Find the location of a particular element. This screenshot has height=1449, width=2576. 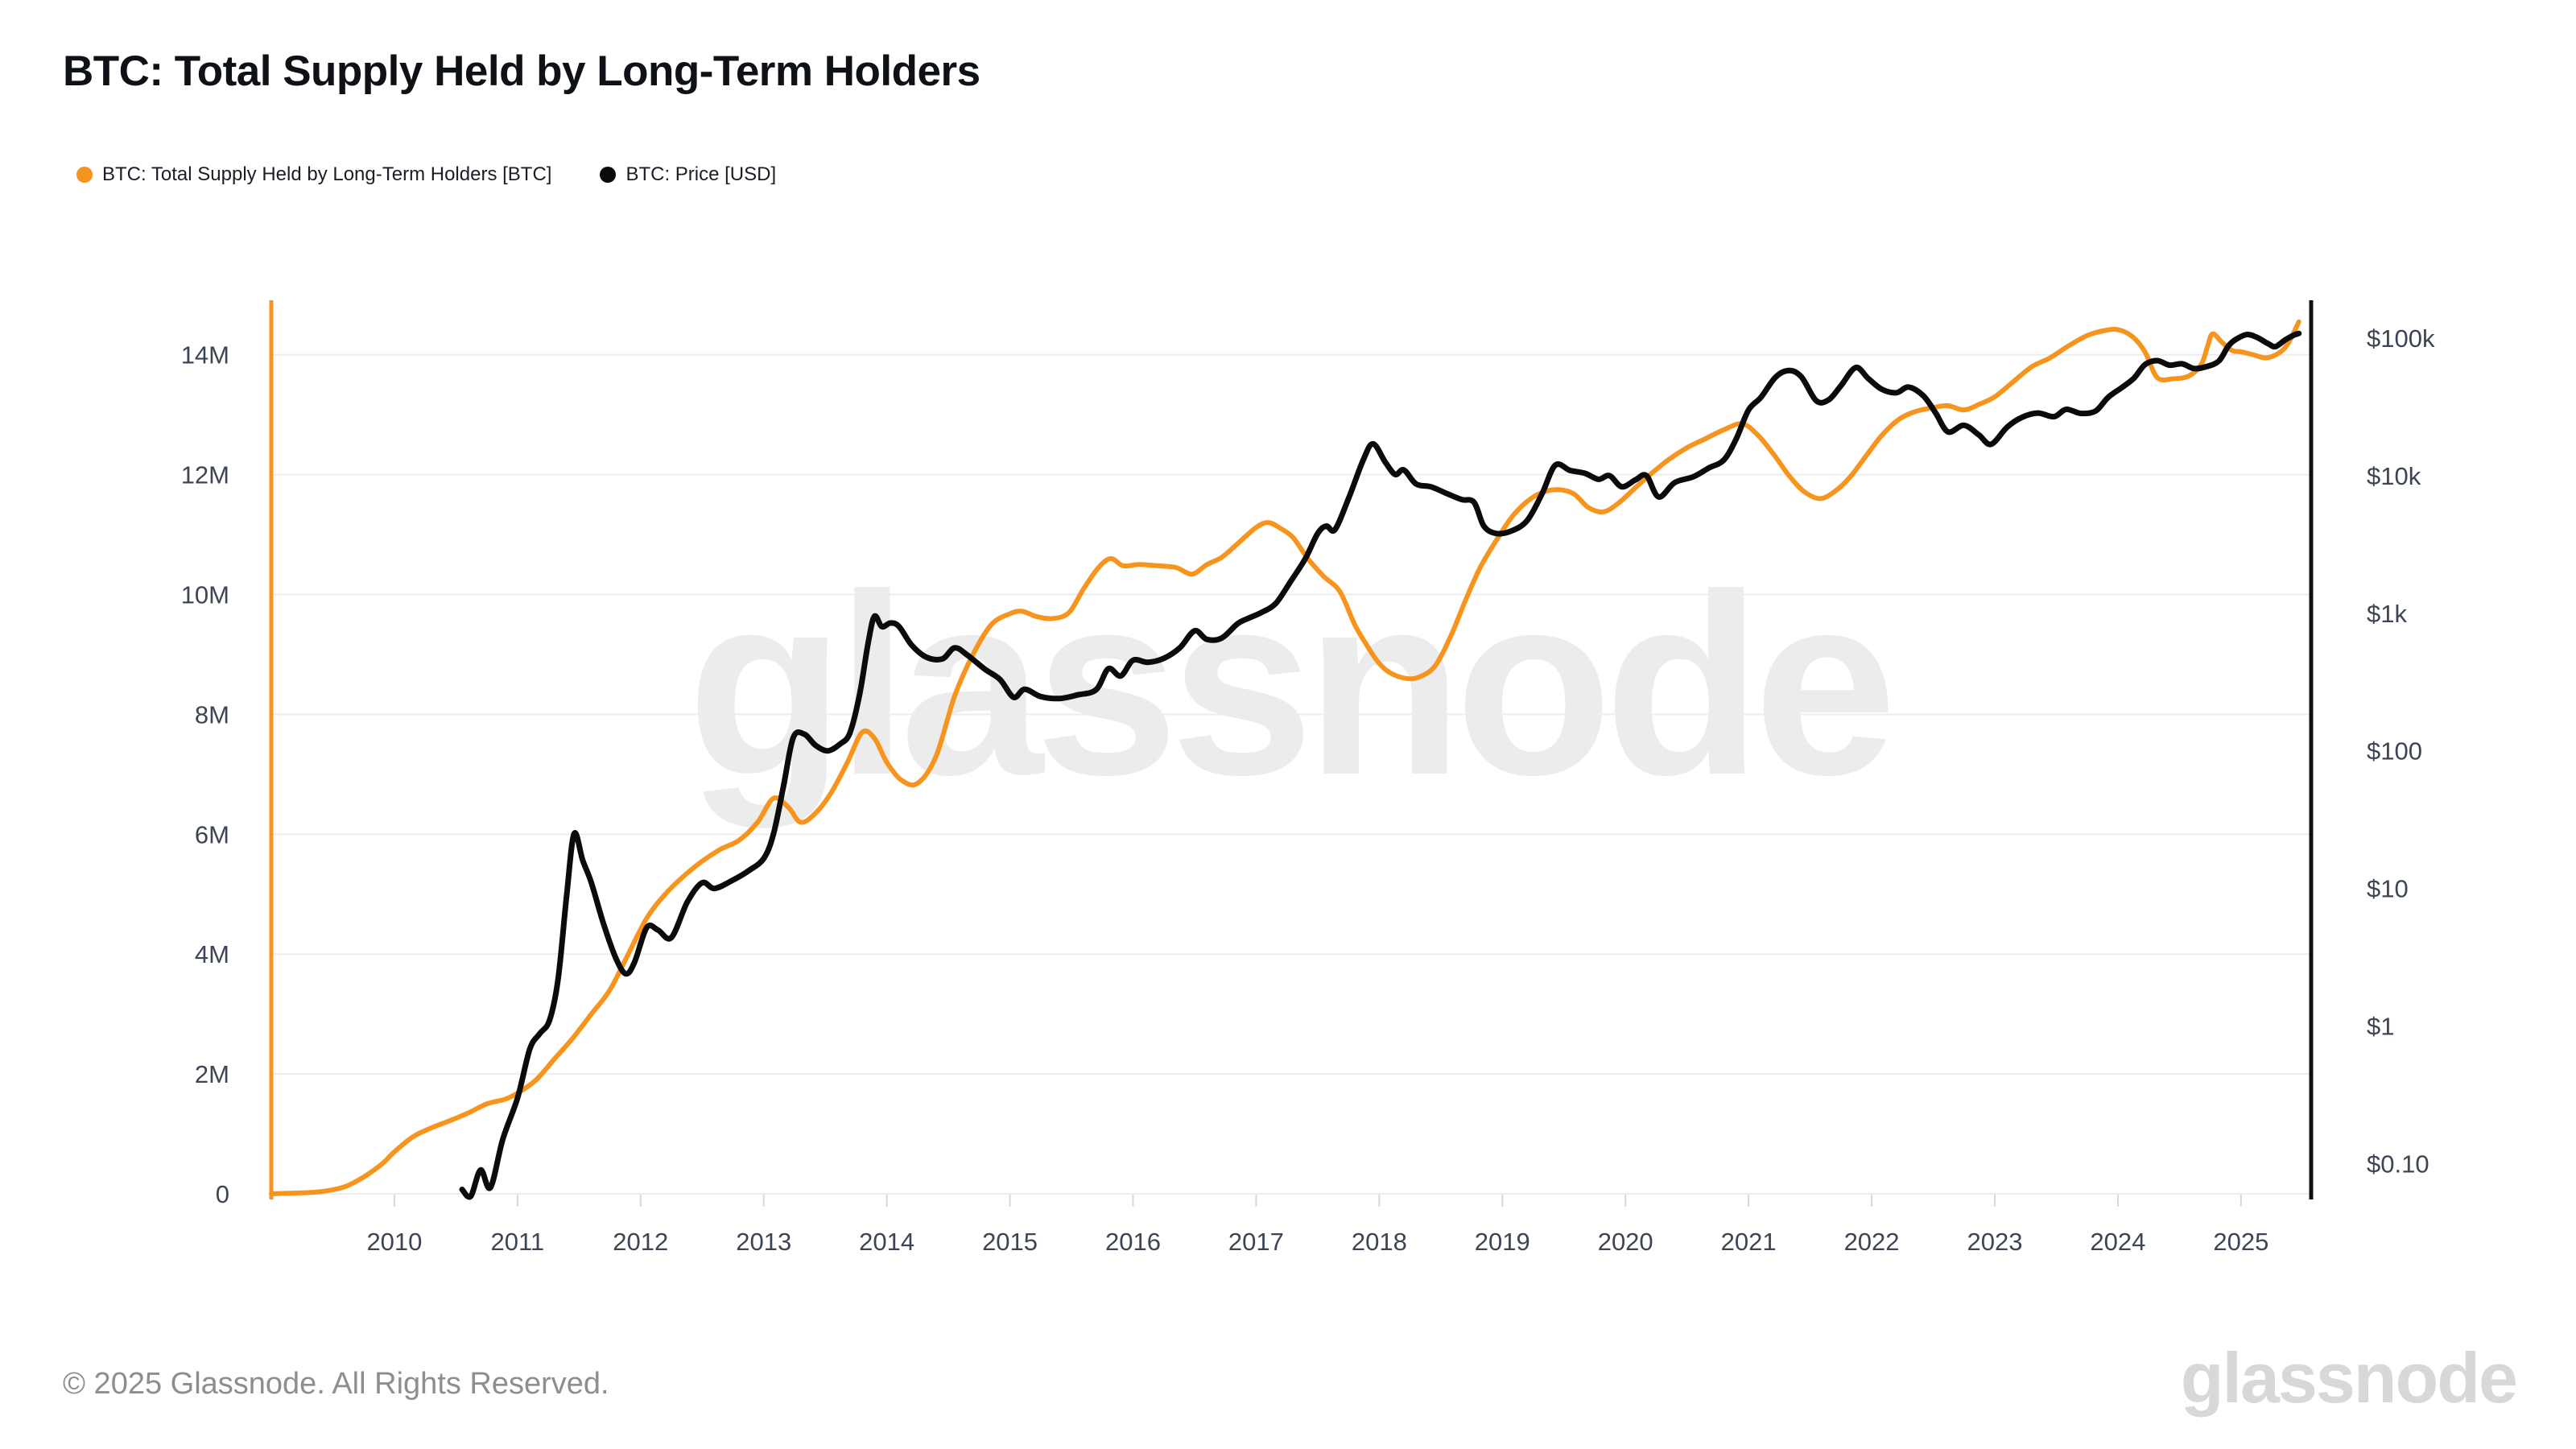

x-tick-label: 2022 is located at coordinates (1872, 1242).